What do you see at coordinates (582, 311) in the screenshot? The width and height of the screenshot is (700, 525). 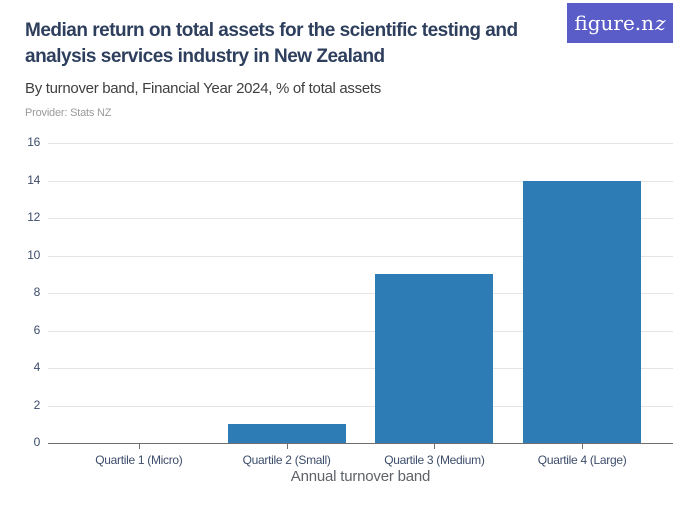 I see `bar-quartile-4-large` at bounding box center [582, 311].